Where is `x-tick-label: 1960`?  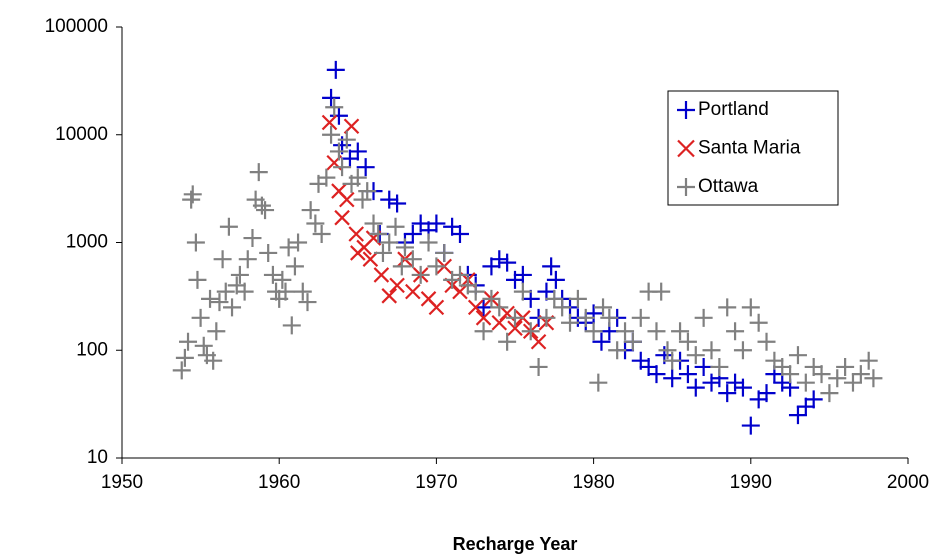
x-tick-label: 1960 is located at coordinates (279, 482).